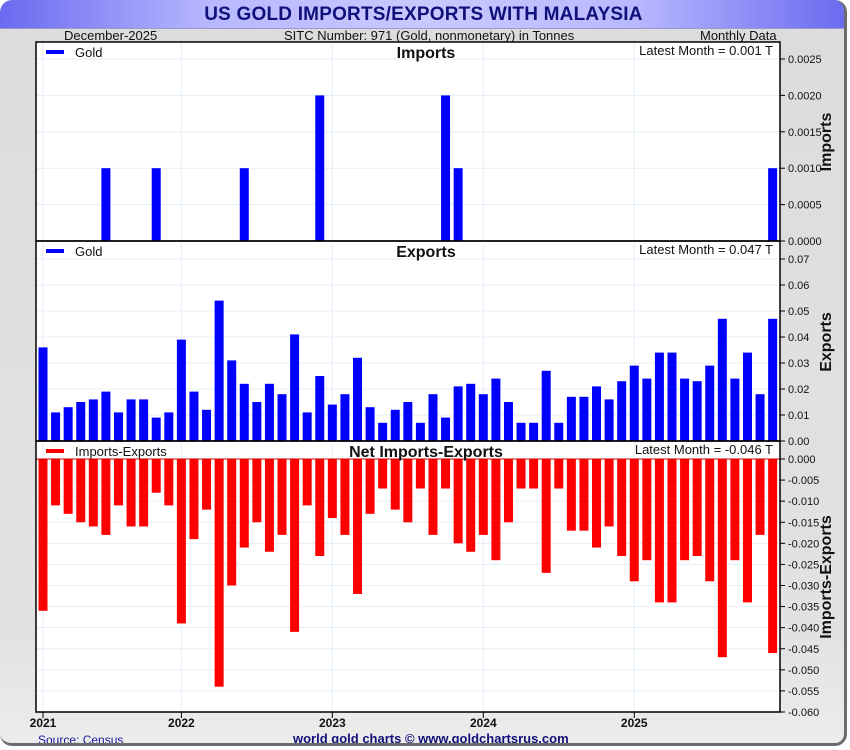 The width and height of the screenshot is (850, 750). Describe the element at coordinates (803, 565) in the screenshot. I see `net-ytick-label: -0.025` at that location.